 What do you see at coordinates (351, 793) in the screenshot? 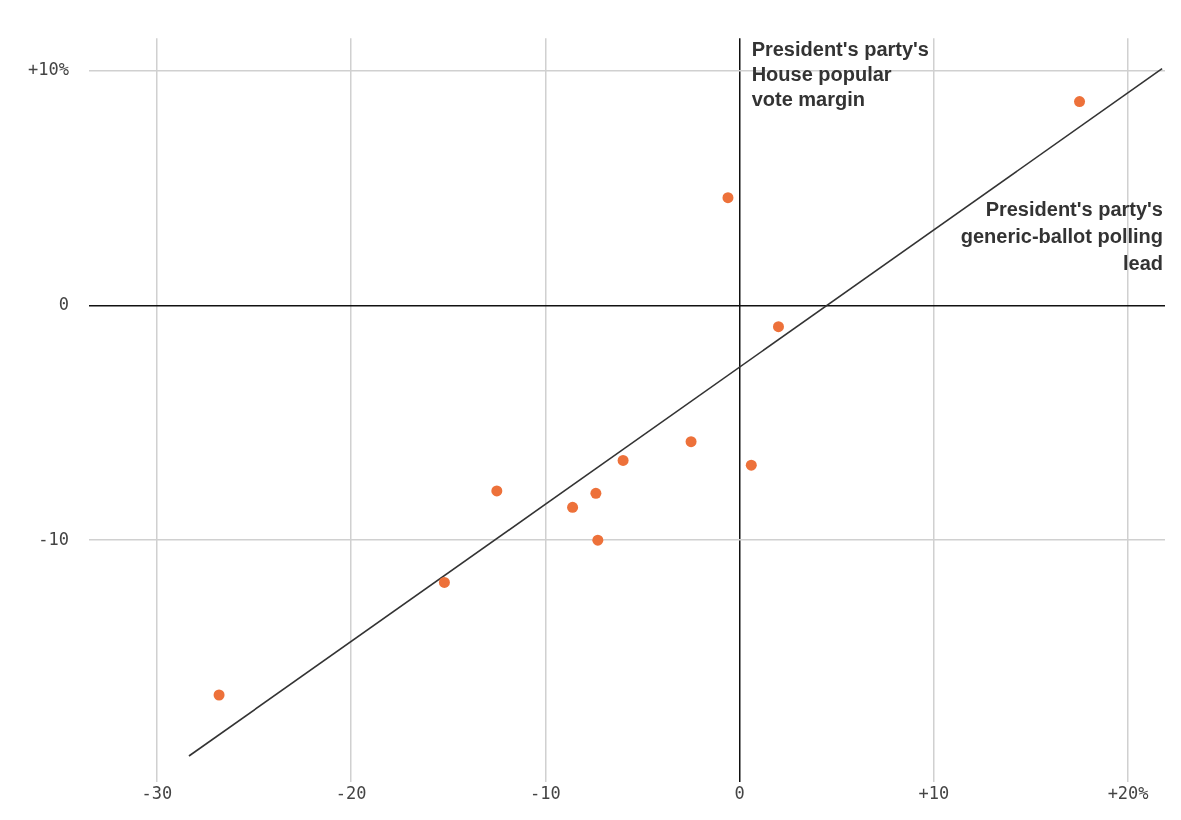
I see `x-tick-label: -20` at bounding box center [351, 793].